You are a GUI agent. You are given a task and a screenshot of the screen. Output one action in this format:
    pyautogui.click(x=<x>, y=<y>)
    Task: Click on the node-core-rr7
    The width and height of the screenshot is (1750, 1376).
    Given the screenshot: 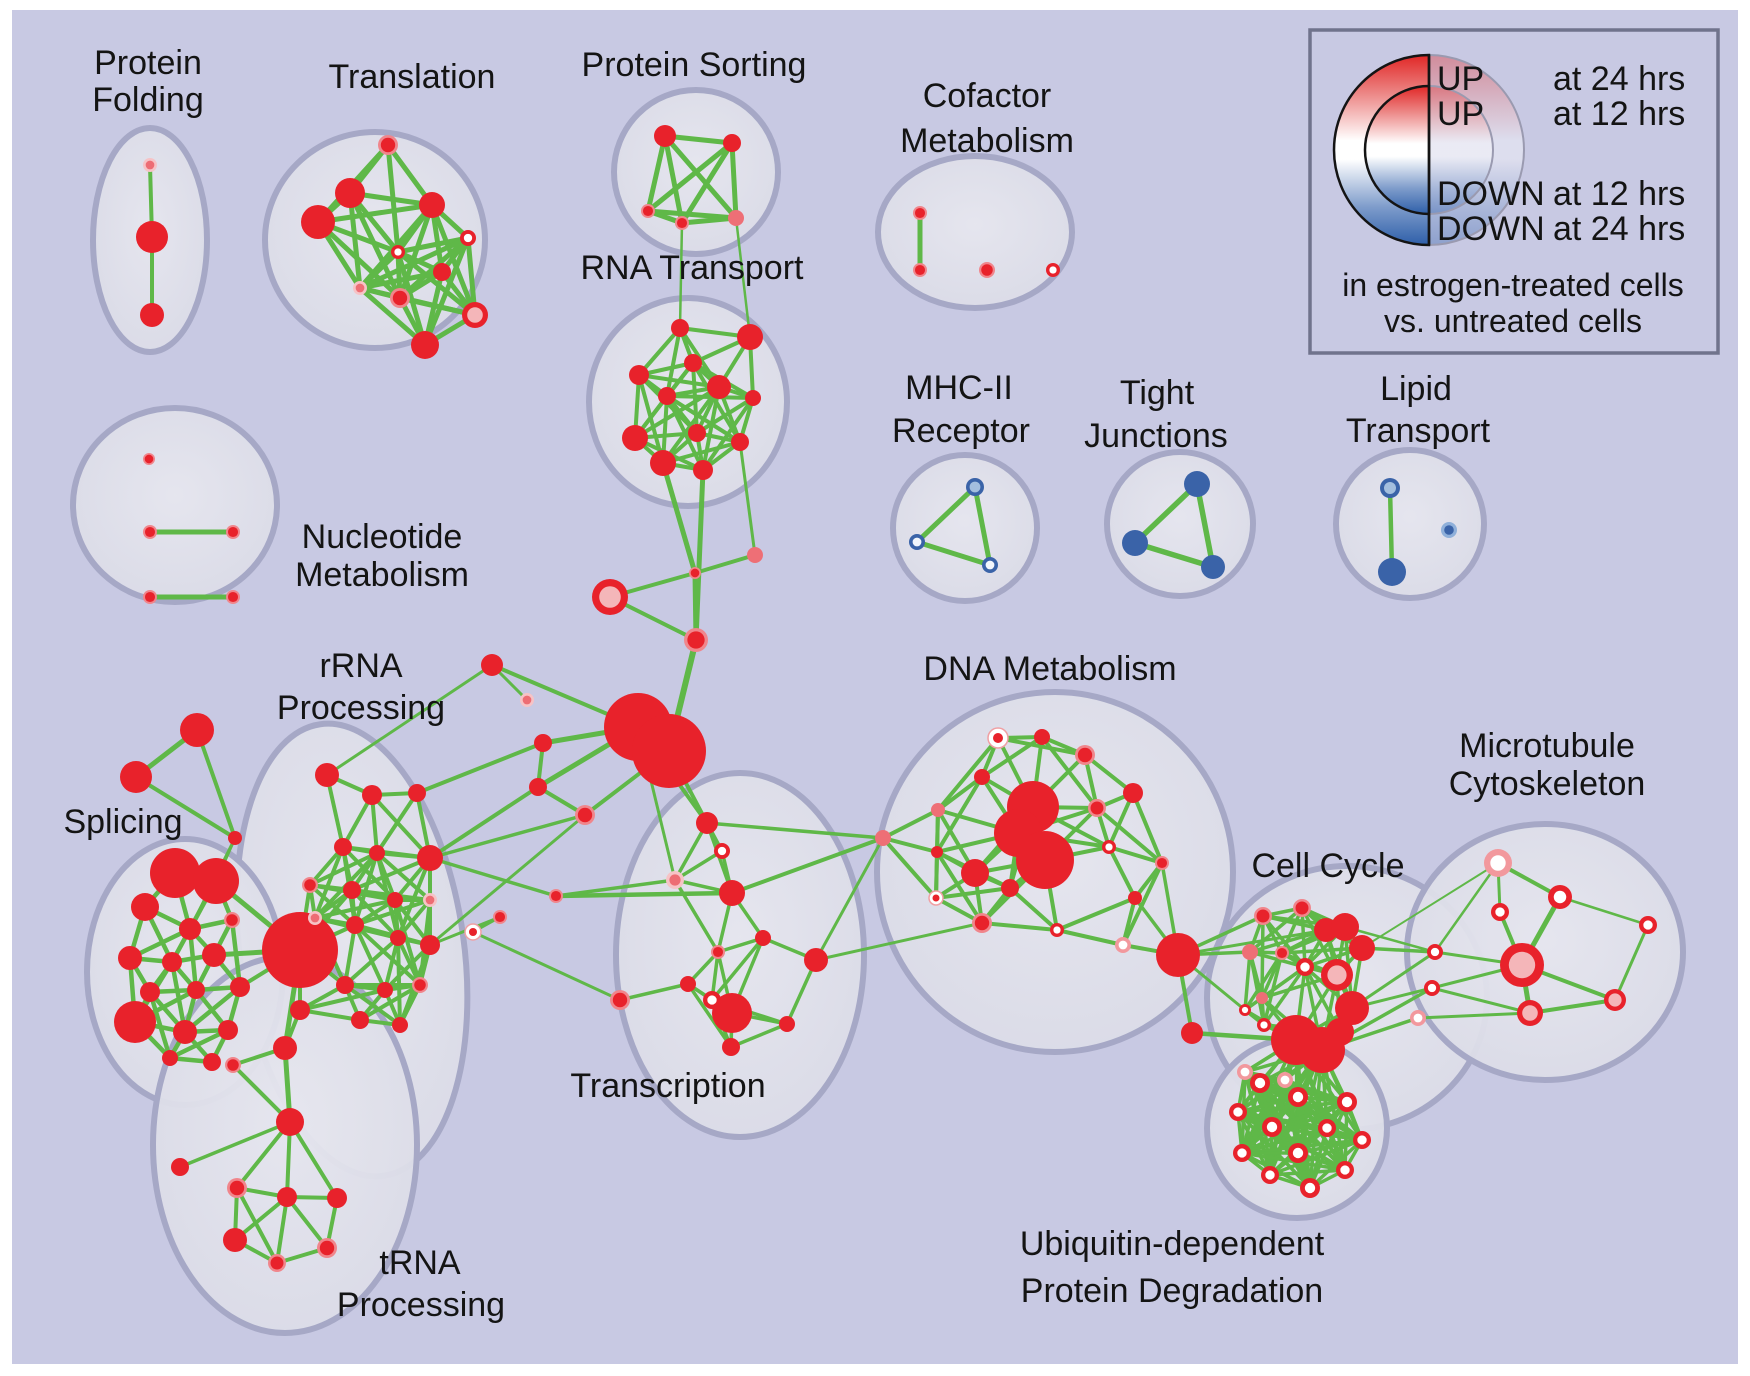 What is the action you would take?
    pyautogui.click(x=310, y=885)
    